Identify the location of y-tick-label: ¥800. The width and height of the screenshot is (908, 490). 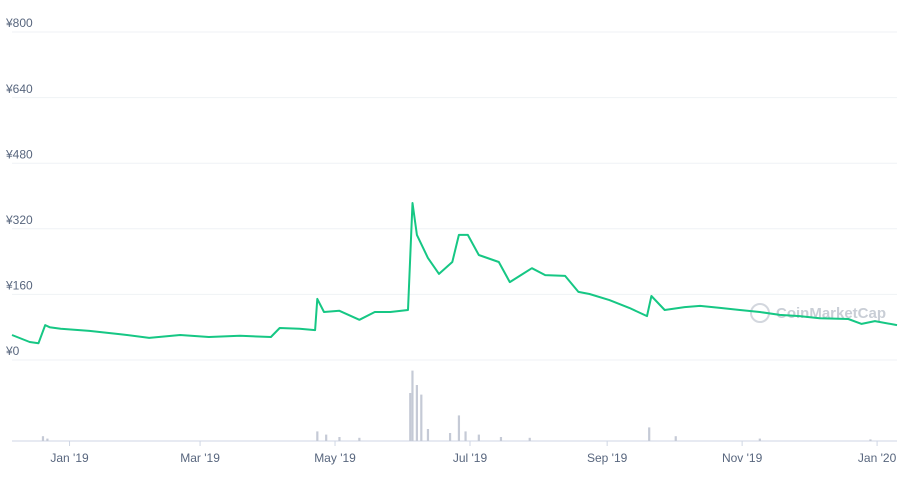
(19, 23).